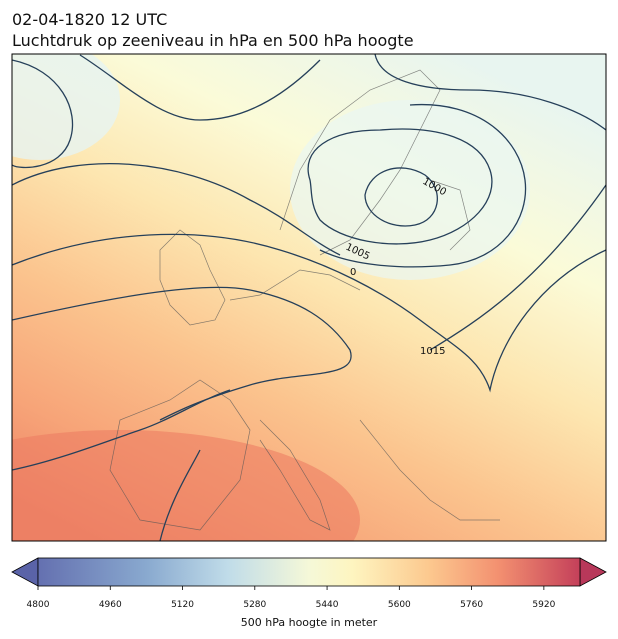 The image size is (618, 639). I want to click on contour-label: 1015, so click(432, 351).